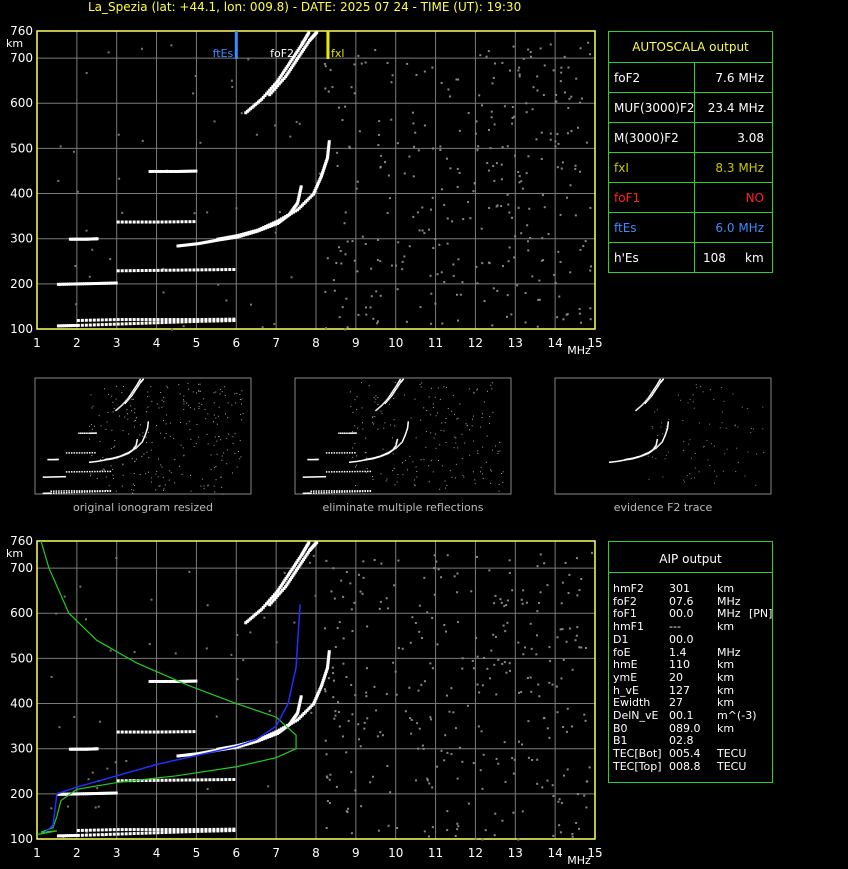  Describe the element at coordinates (690, 47) in the screenshot. I see `autoscala-title: AUTOSCALA output` at that location.